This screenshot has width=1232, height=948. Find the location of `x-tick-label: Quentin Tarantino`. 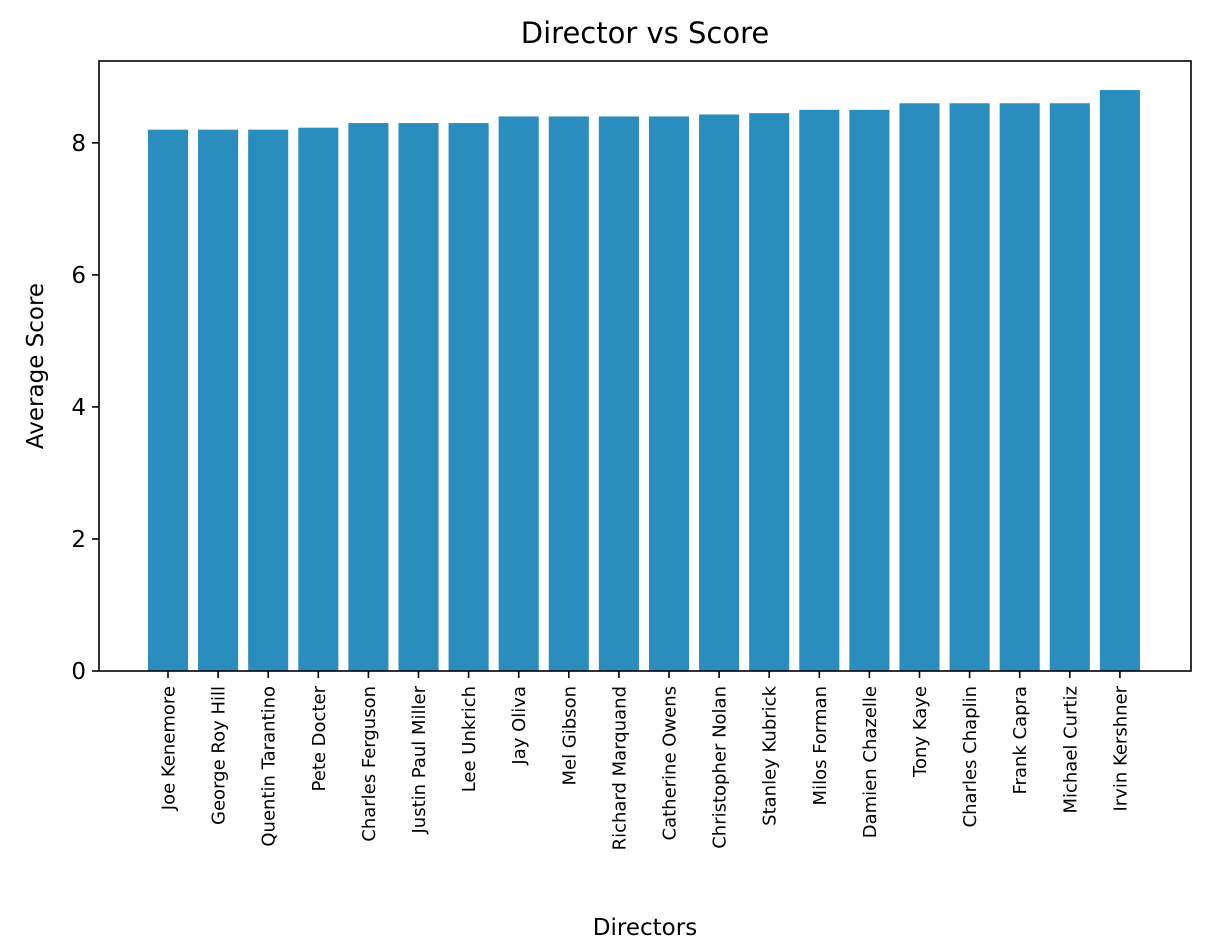

x-tick-label: Quentin Tarantino is located at coordinates (269, 766).